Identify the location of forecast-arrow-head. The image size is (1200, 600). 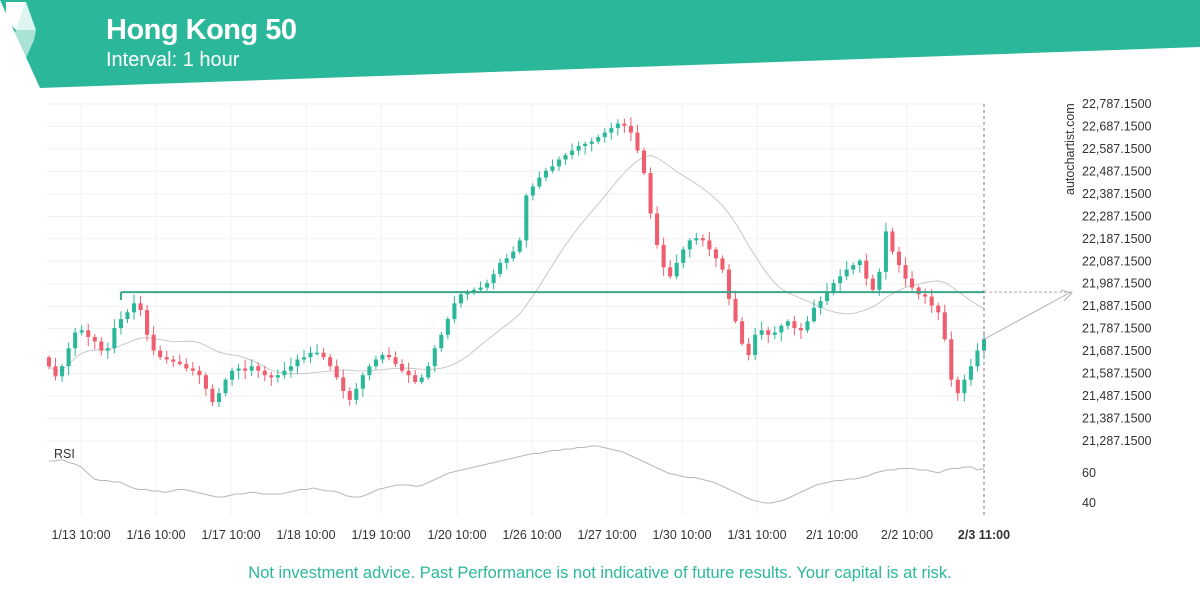
(1066, 295).